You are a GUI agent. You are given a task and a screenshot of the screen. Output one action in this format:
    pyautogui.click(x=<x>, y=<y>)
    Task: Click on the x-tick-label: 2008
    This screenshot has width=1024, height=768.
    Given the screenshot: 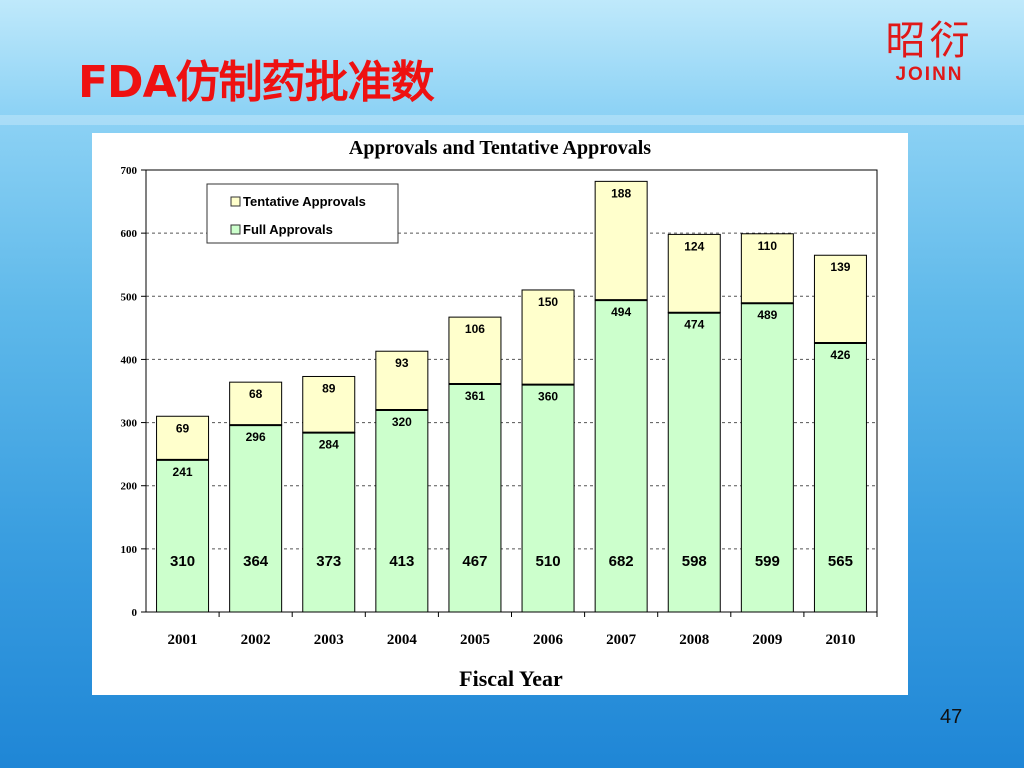 What is the action you would take?
    pyautogui.click(x=694, y=640)
    